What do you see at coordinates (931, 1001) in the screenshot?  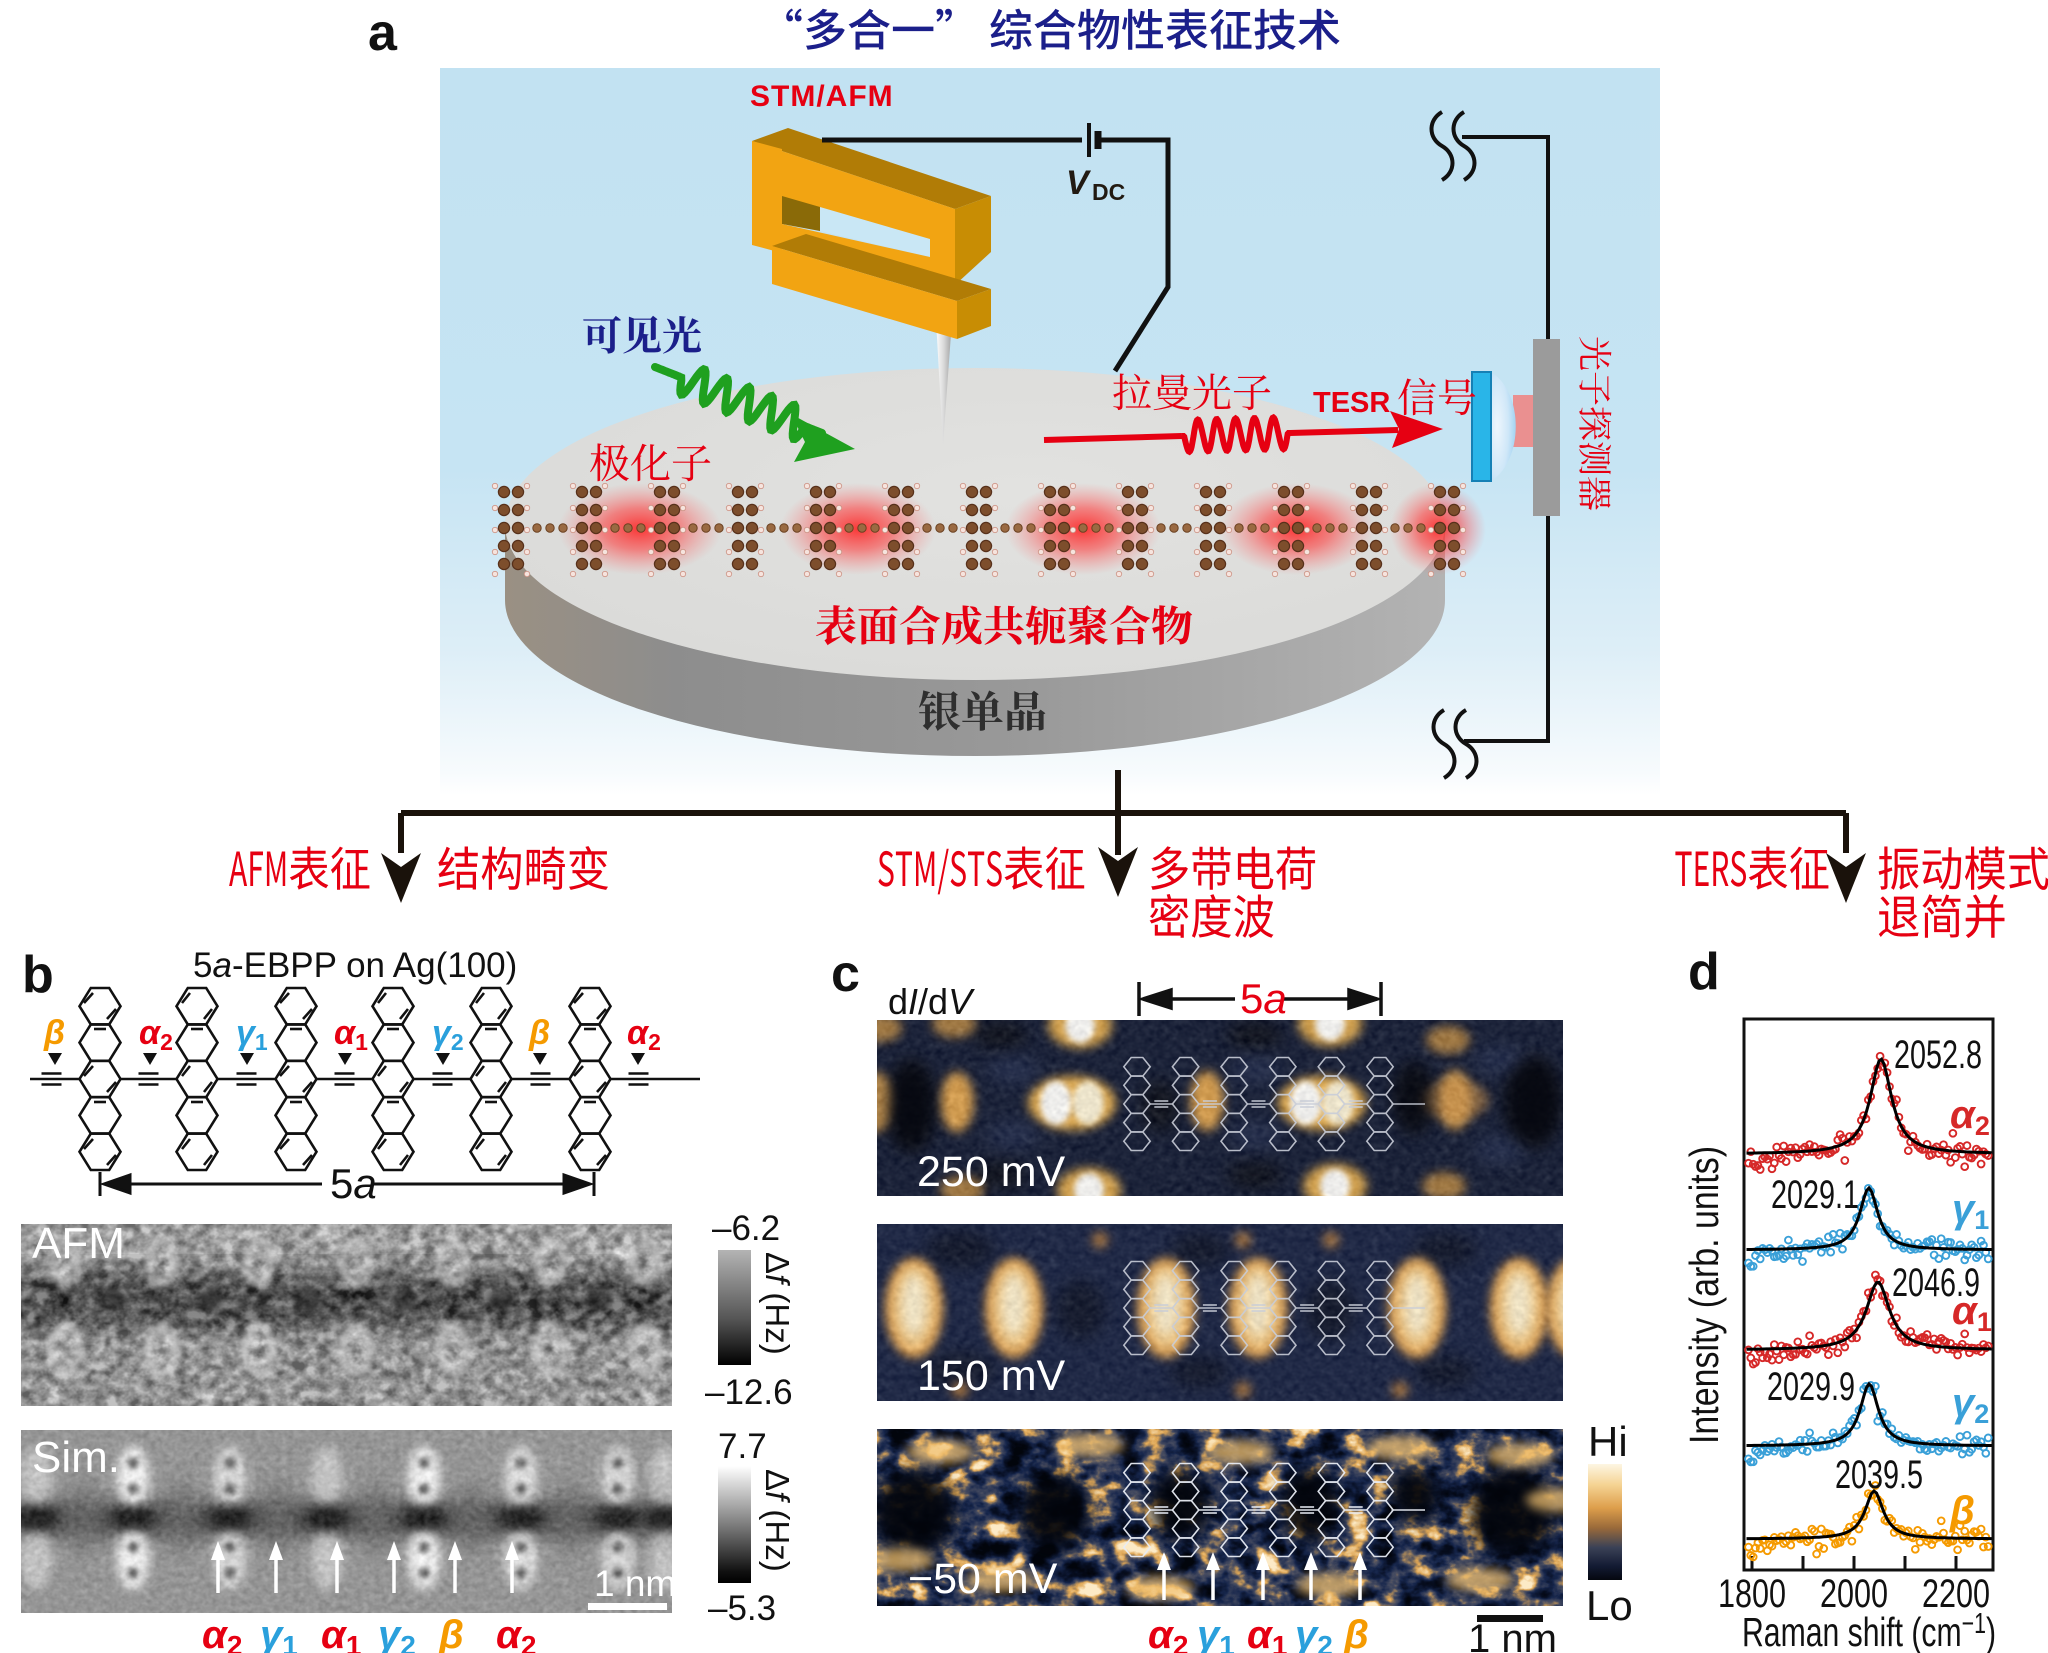 I see `svg-text: dI/dV` at bounding box center [931, 1001].